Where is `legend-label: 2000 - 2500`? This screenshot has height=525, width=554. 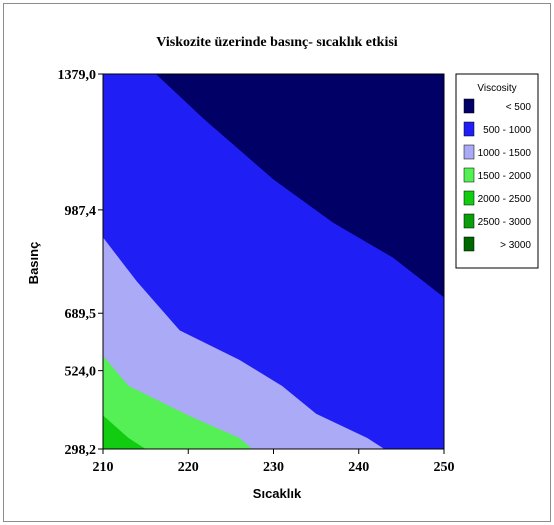 legend-label: 2000 - 2500 is located at coordinates (505, 199).